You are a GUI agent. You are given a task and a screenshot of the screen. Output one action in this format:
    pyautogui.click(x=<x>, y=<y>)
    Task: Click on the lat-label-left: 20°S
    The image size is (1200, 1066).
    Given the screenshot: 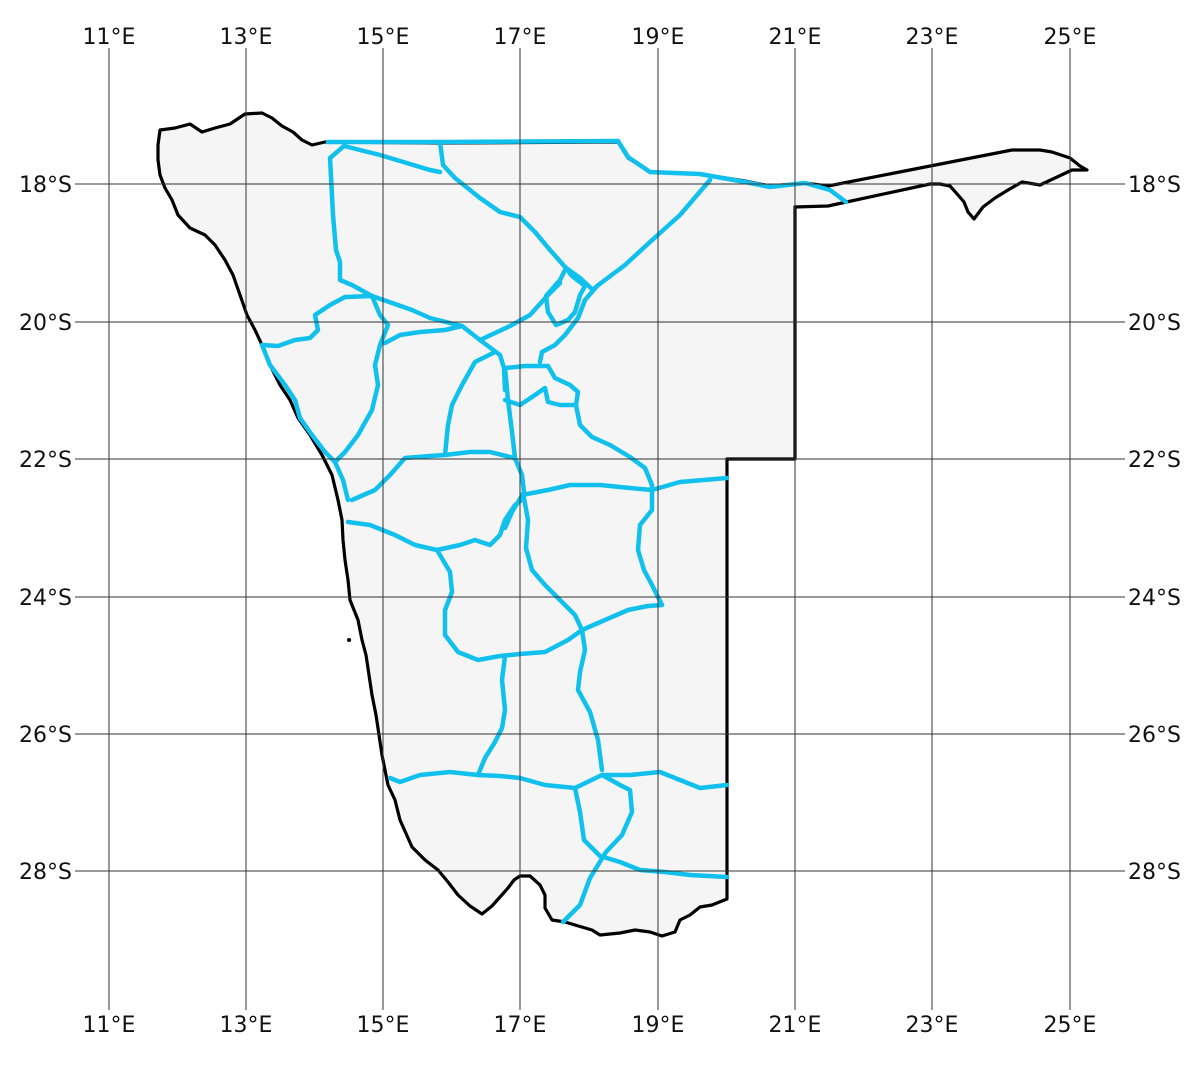 What is the action you would take?
    pyautogui.click(x=45, y=323)
    